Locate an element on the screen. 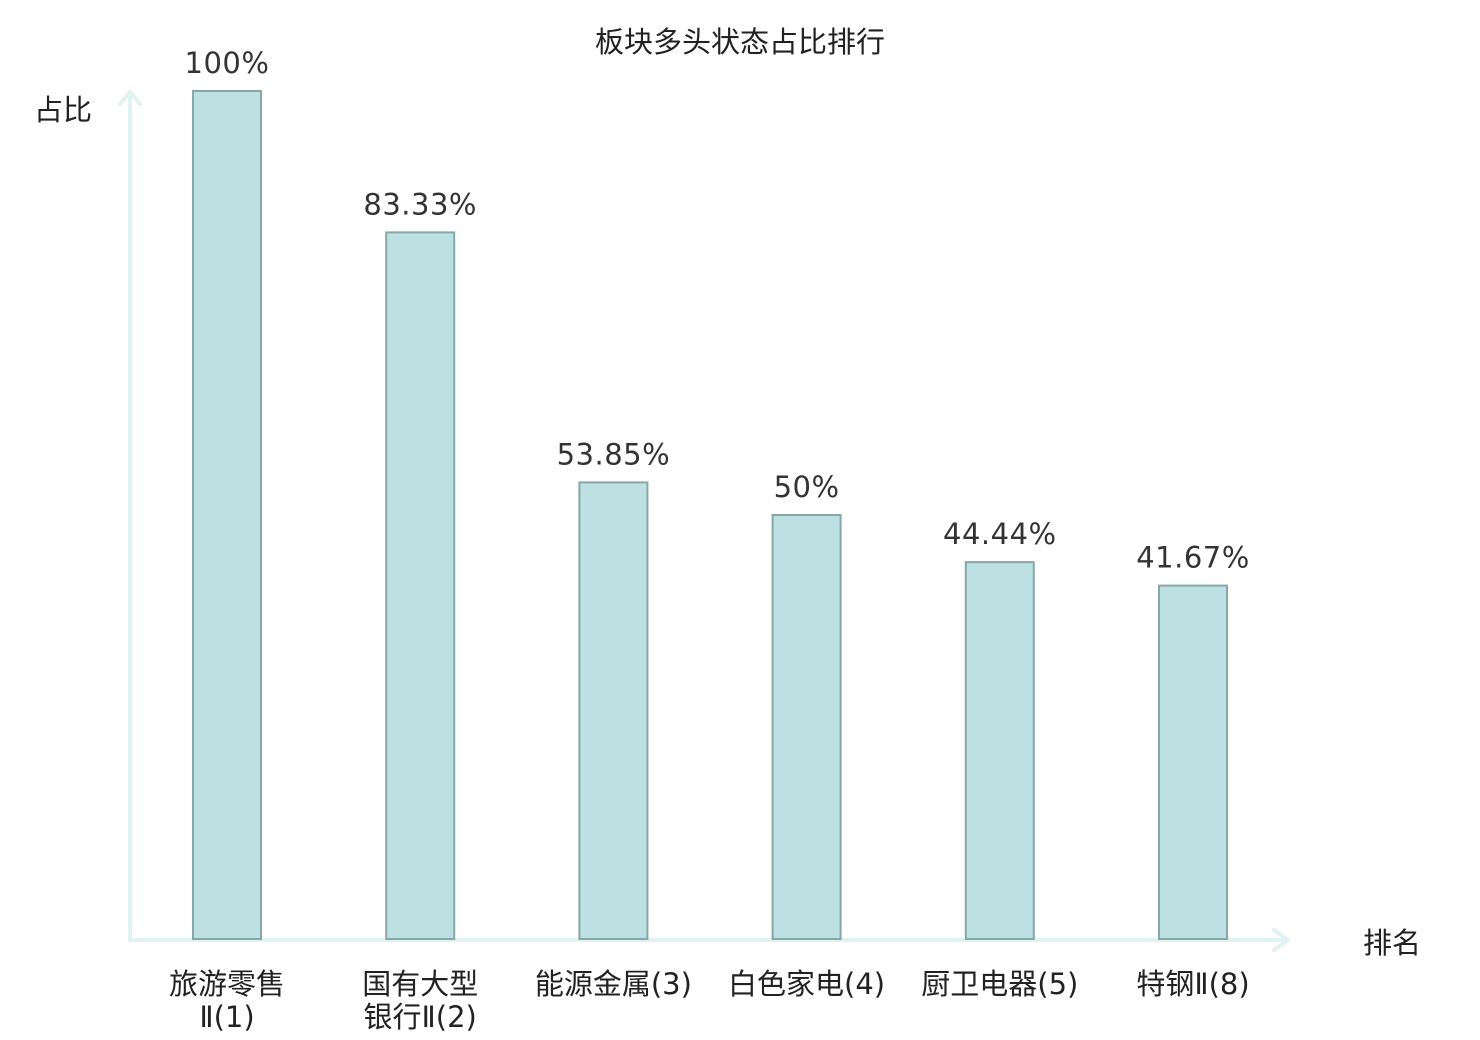 Image resolution: width=1480 pixels, height=1040 pixels. x-axis is located at coordinates (709, 940).